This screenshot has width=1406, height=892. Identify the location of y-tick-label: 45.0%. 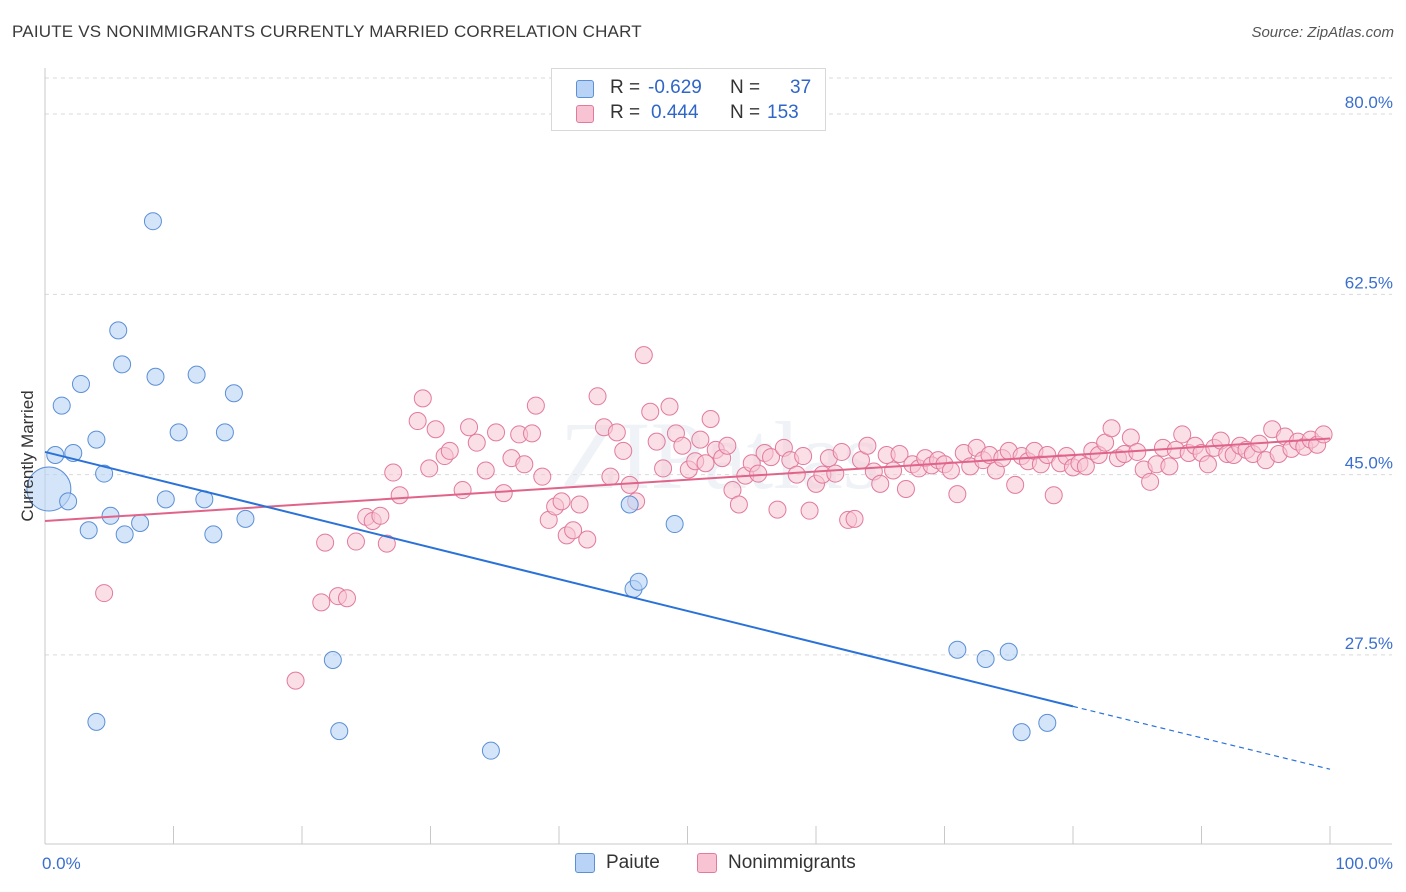
(1369, 463).